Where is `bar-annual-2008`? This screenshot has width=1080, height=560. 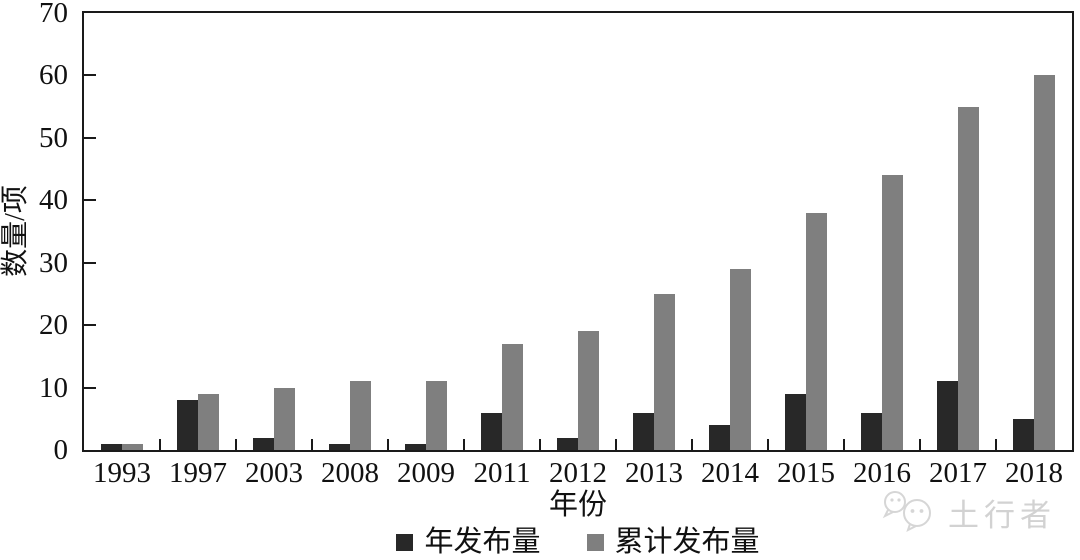
bar-annual-2008 is located at coordinates (339, 446).